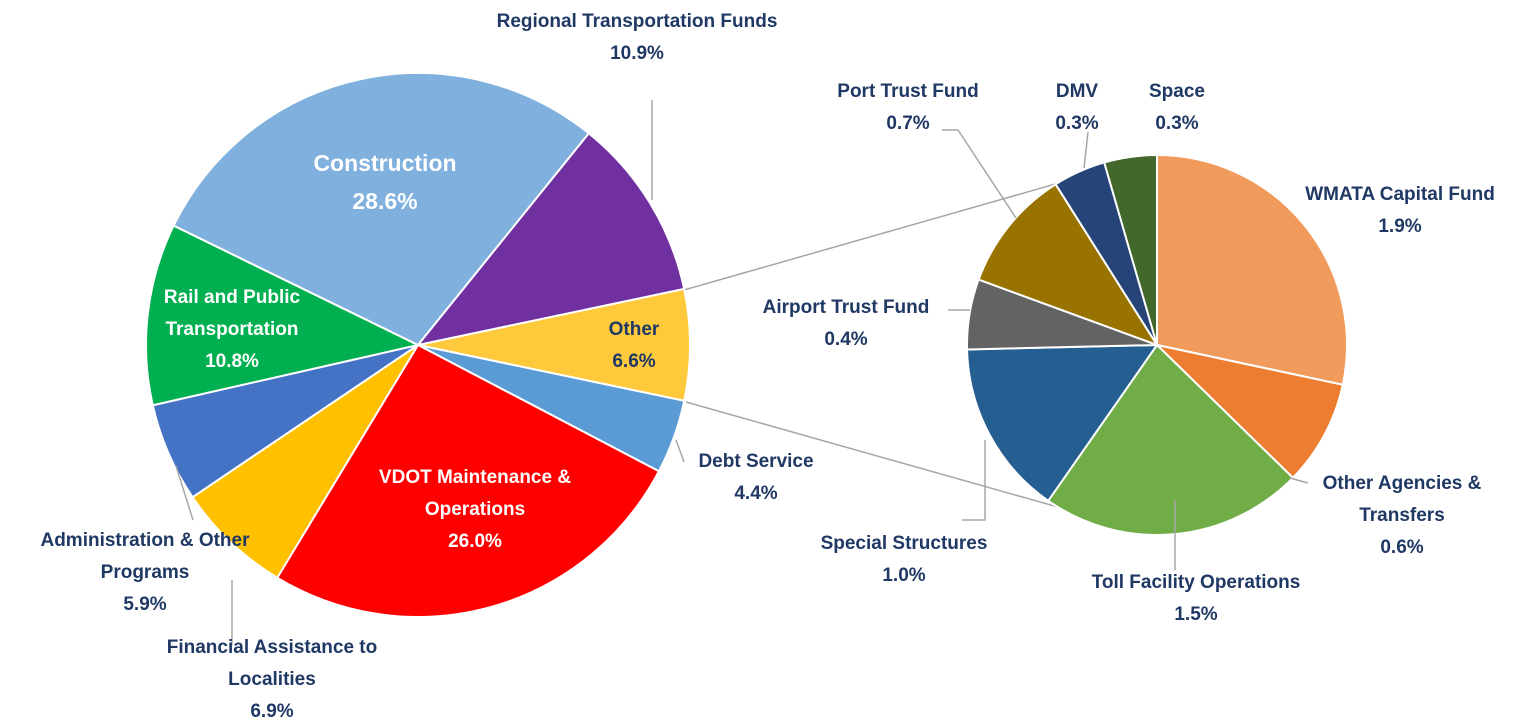  What do you see at coordinates (846, 324) in the screenshot?
I see `slice-label: Airport Trust Fund 0.4%` at bounding box center [846, 324].